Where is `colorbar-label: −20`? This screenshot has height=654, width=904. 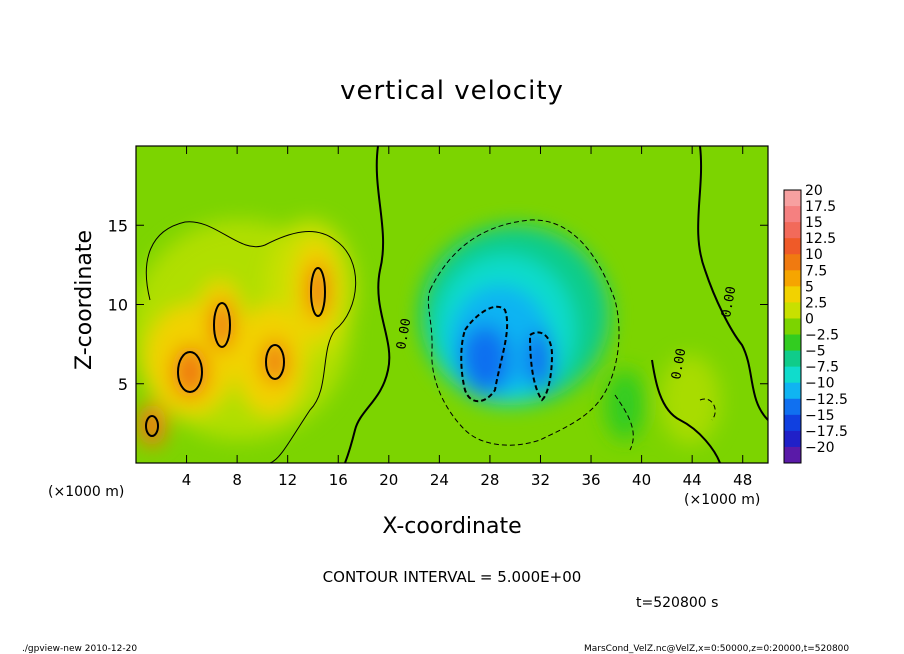
colorbar-label: −20 is located at coordinates (820, 448).